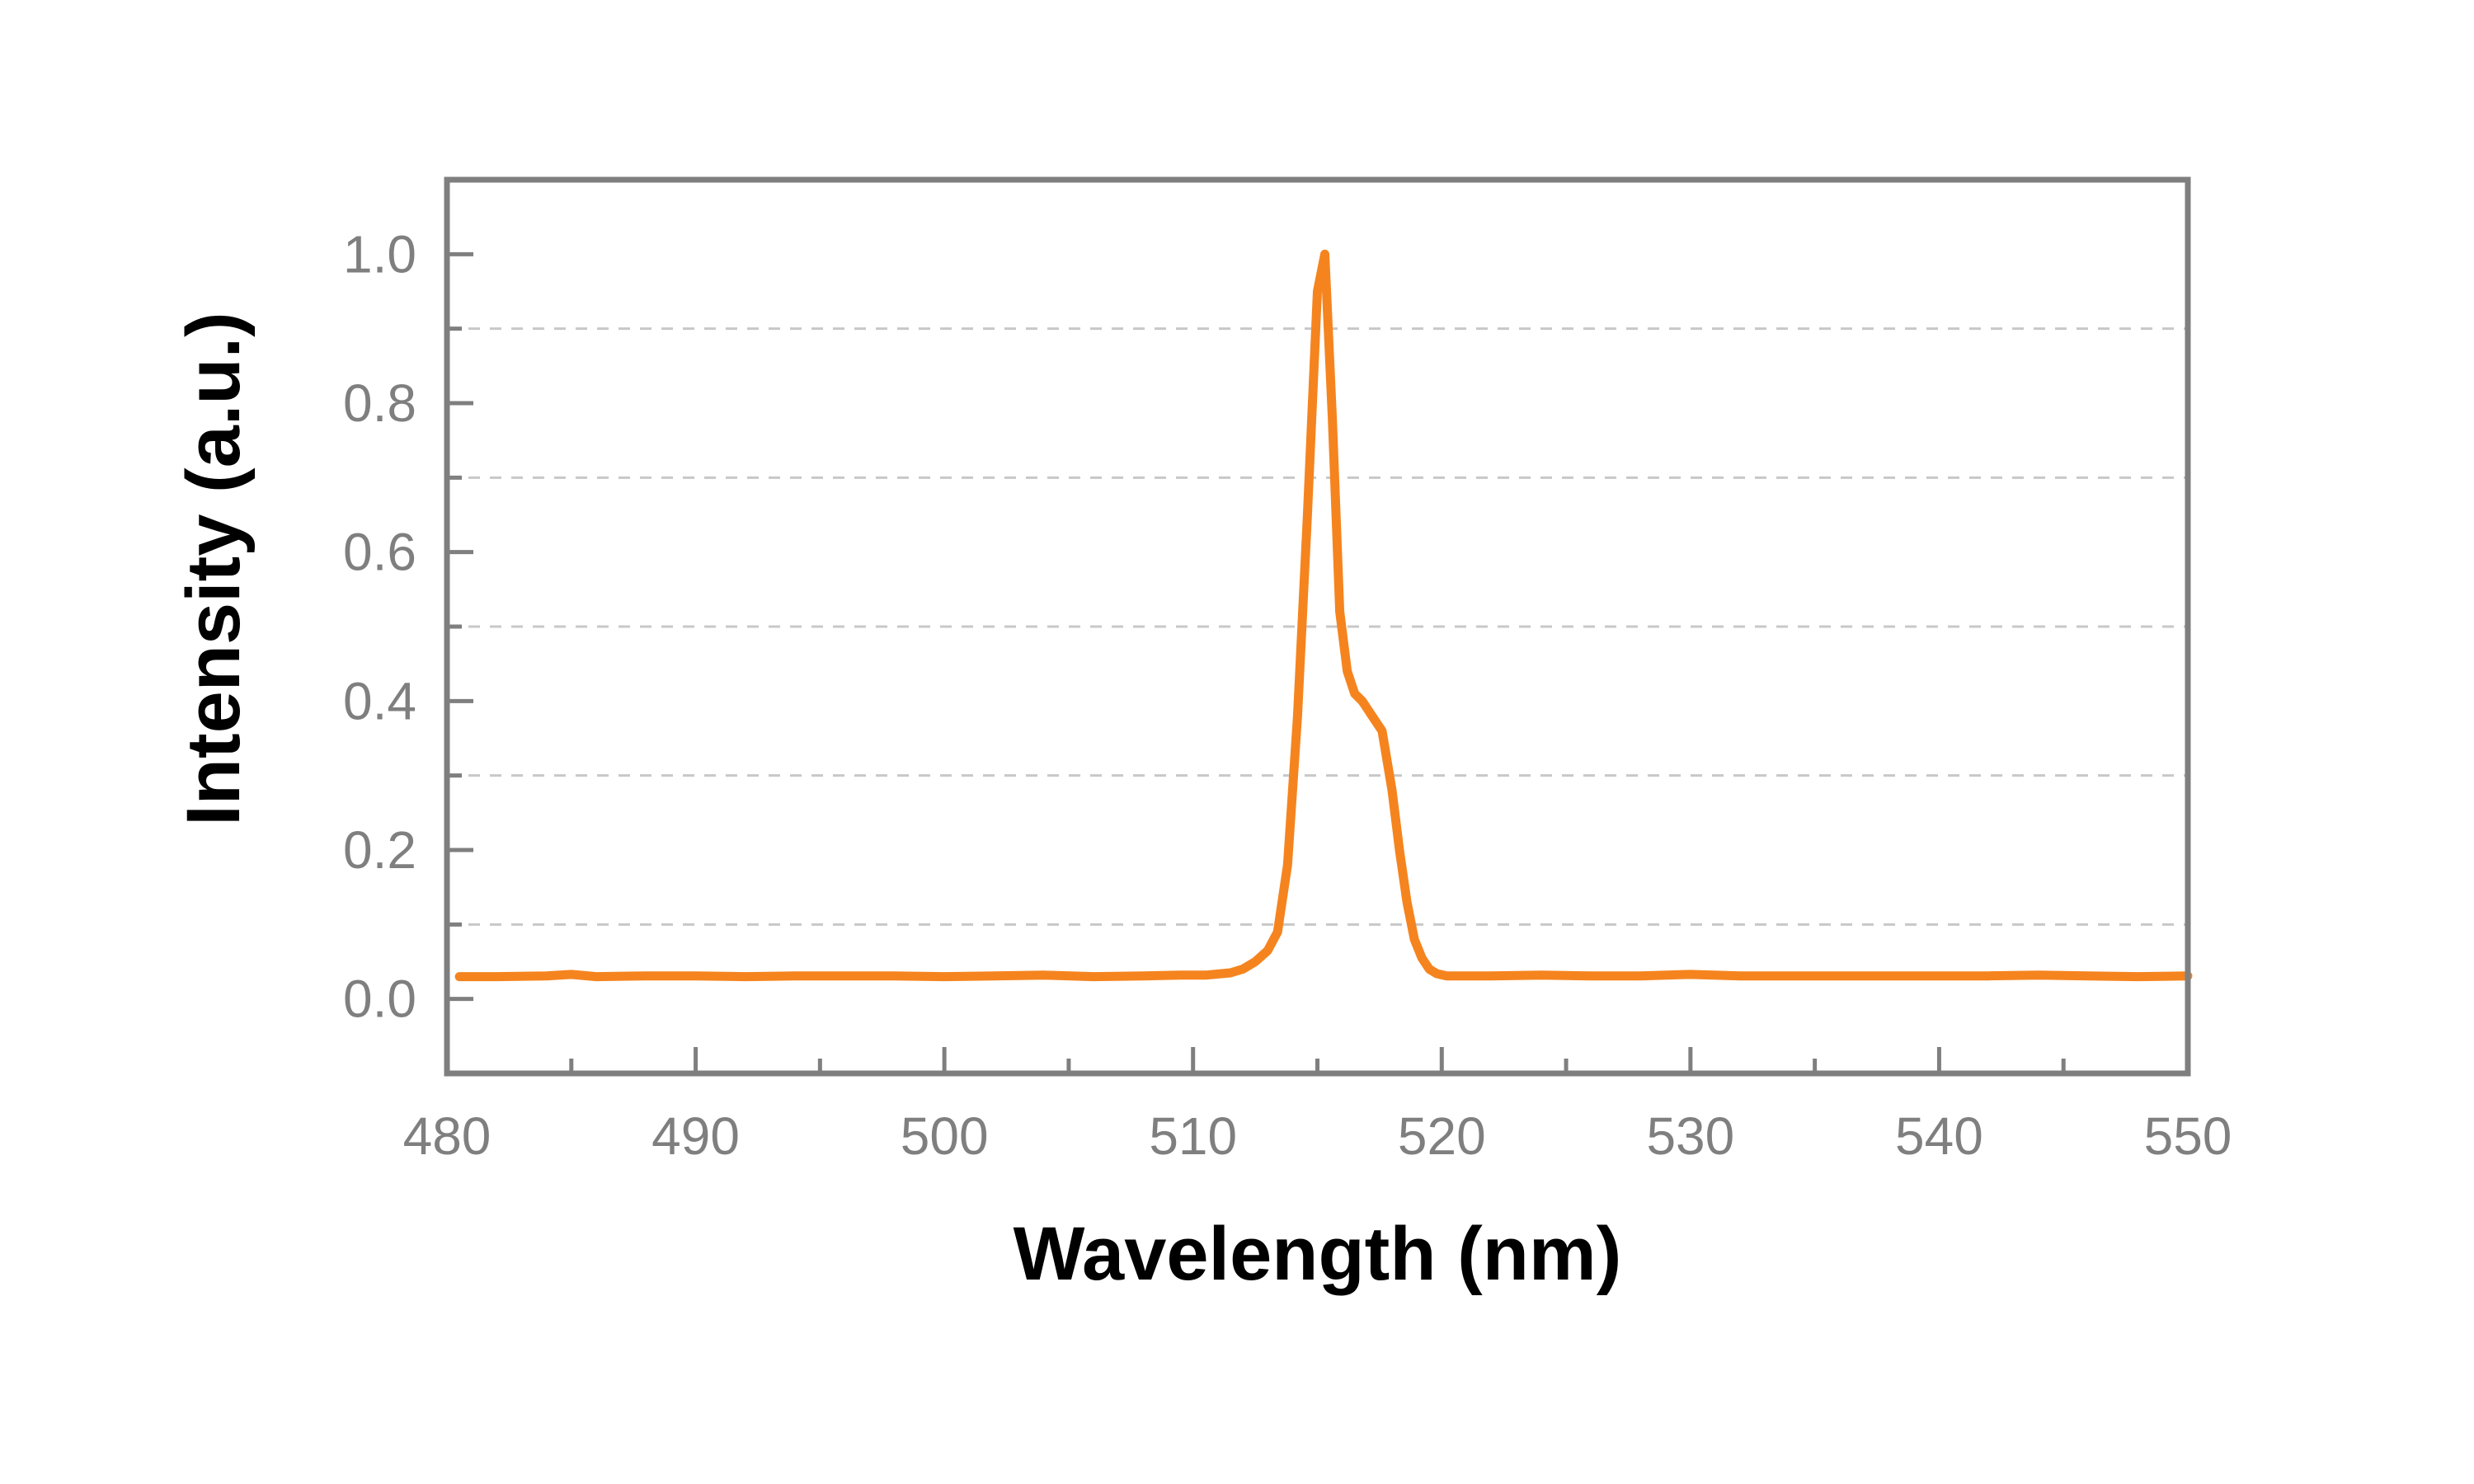 The height and width of the screenshot is (1484, 2474). I want to click on x-tick-label: 540, so click(1939, 1136).